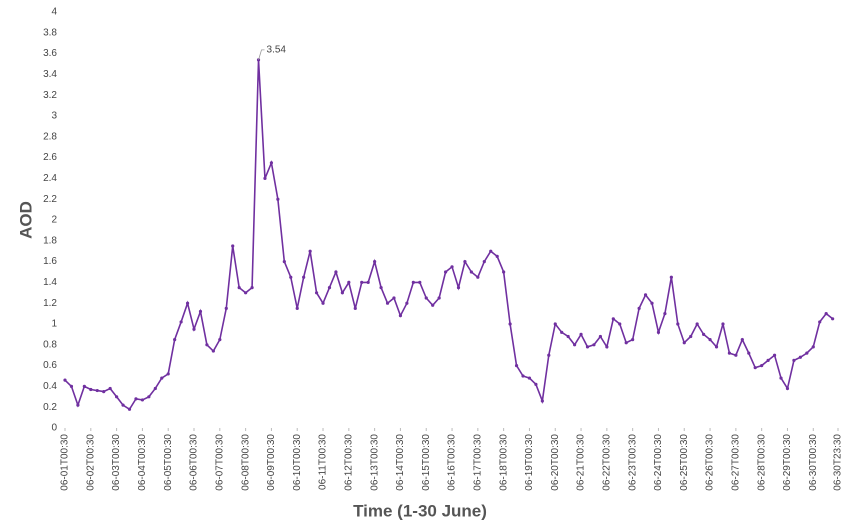 The width and height of the screenshot is (841, 532). I want to click on peak-label: 3.54, so click(277, 49).